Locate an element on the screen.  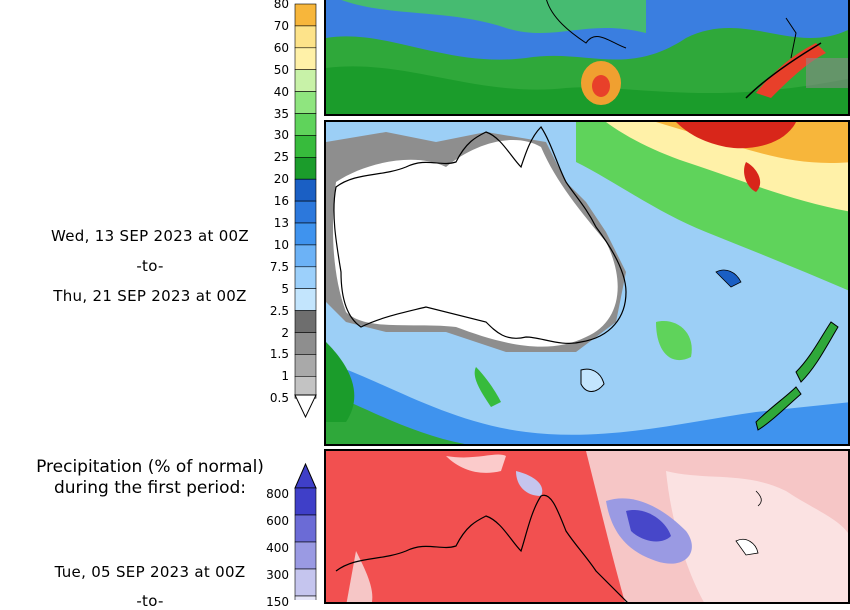
colorbar-tick-label: 35 is located at coordinates (281, 113).